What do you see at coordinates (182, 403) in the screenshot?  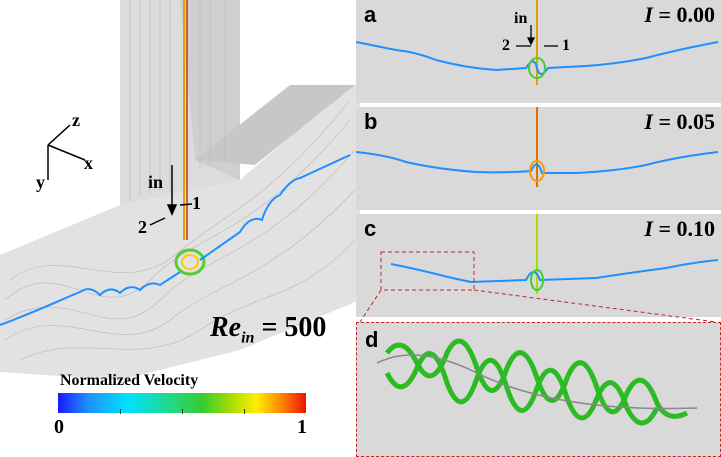 I see `colorbar` at bounding box center [182, 403].